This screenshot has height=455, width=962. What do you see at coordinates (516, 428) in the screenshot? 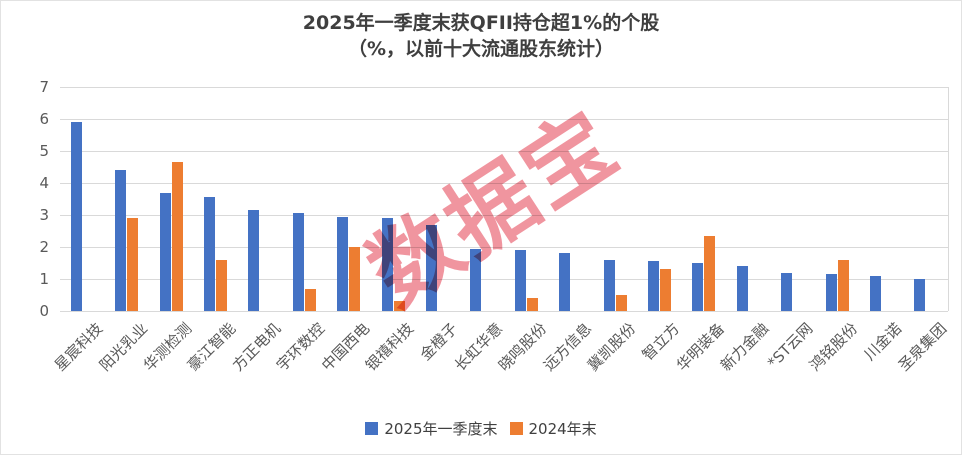
I see `legend-swatch-2024end` at bounding box center [516, 428].